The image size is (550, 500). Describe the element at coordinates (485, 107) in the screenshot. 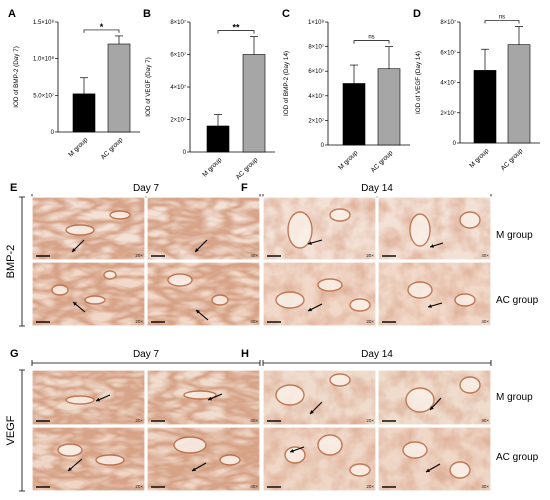

I see `bar-m-group` at that location.